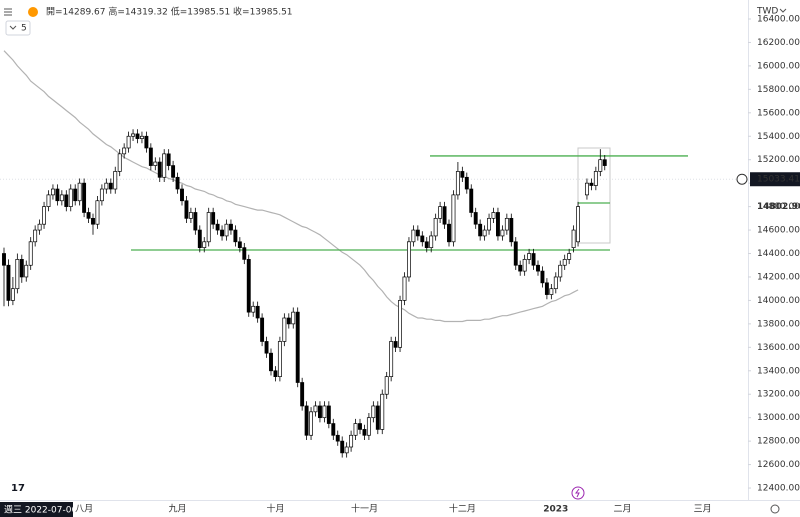  What do you see at coordinates (364, 509) in the screenshot?
I see `x-tick-label: 十一月` at bounding box center [364, 509].